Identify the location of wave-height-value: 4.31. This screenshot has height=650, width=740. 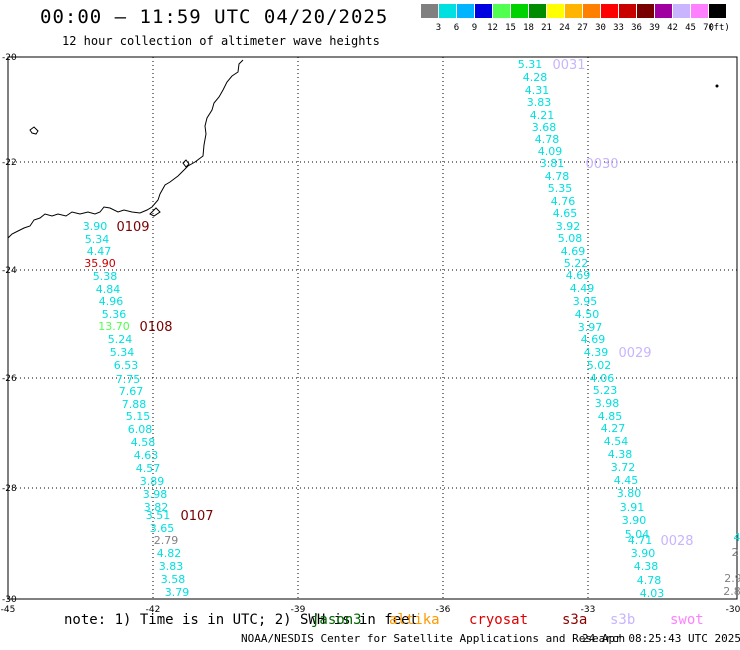
(537, 90).